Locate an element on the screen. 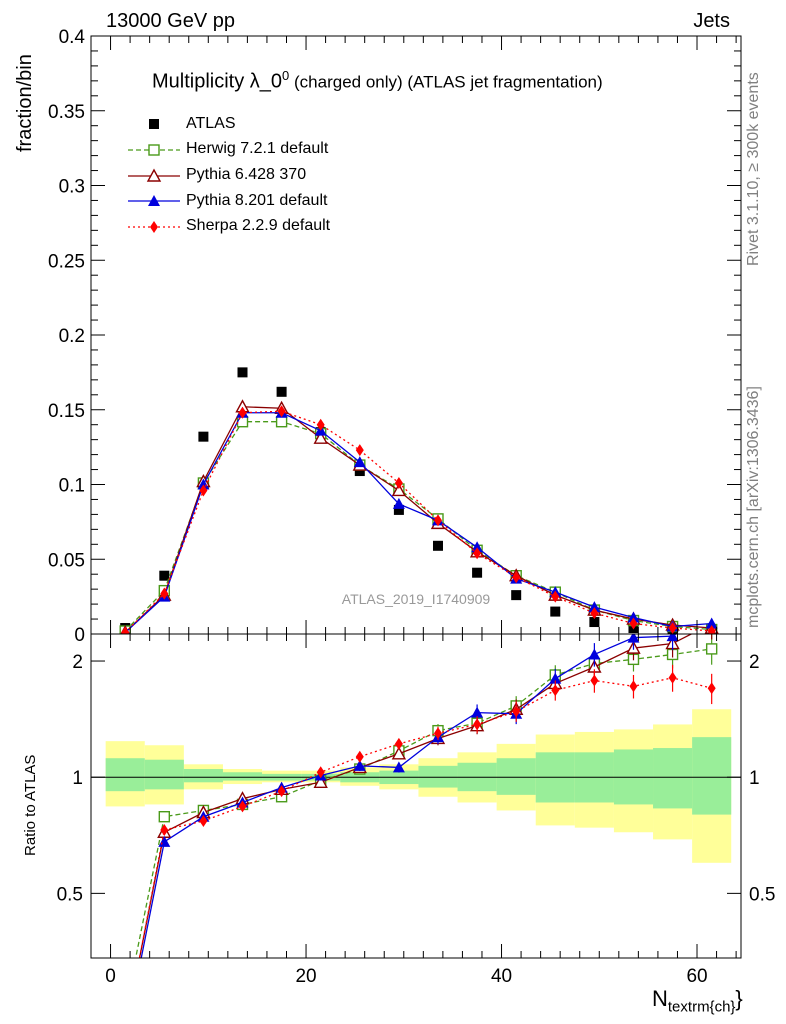  y-tick-label-bottom: 0.5 is located at coordinates (70, 894).